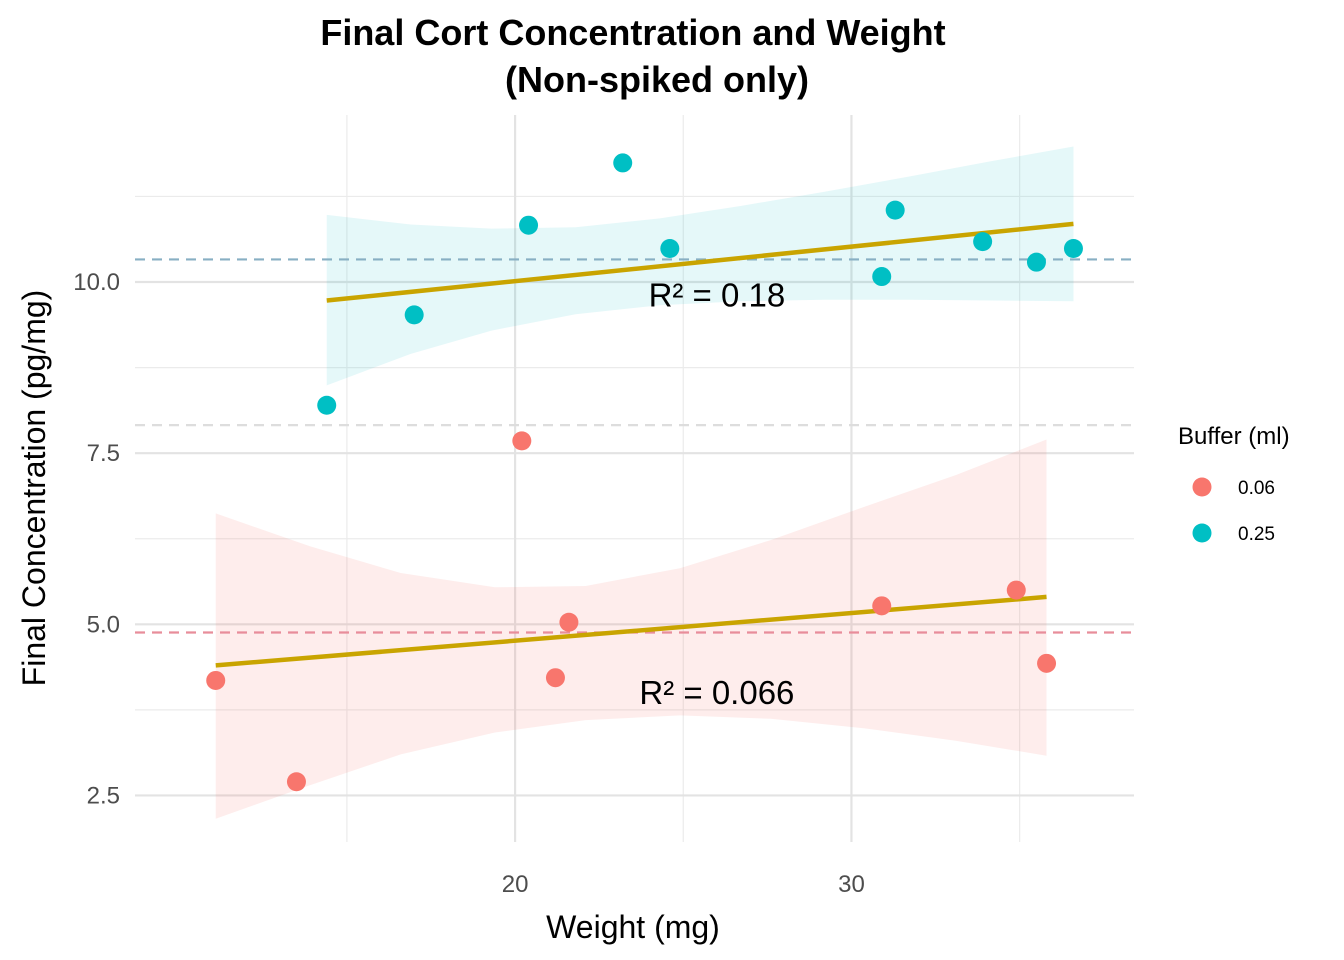 The image size is (1344, 960). What do you see at coordinates (103, 624) in the screenshot?
I see `y-tick-label: 5.0` at bounding box center [103, 624].